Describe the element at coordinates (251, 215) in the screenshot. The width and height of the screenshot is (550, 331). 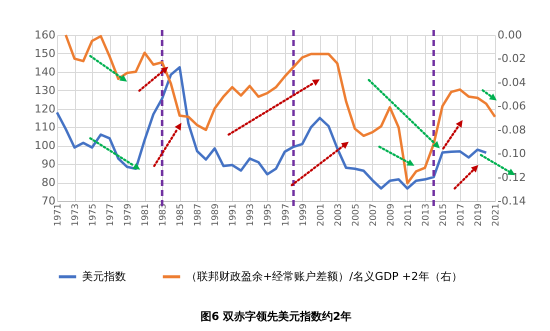
I see `x-tick-label: 1993` at that location.